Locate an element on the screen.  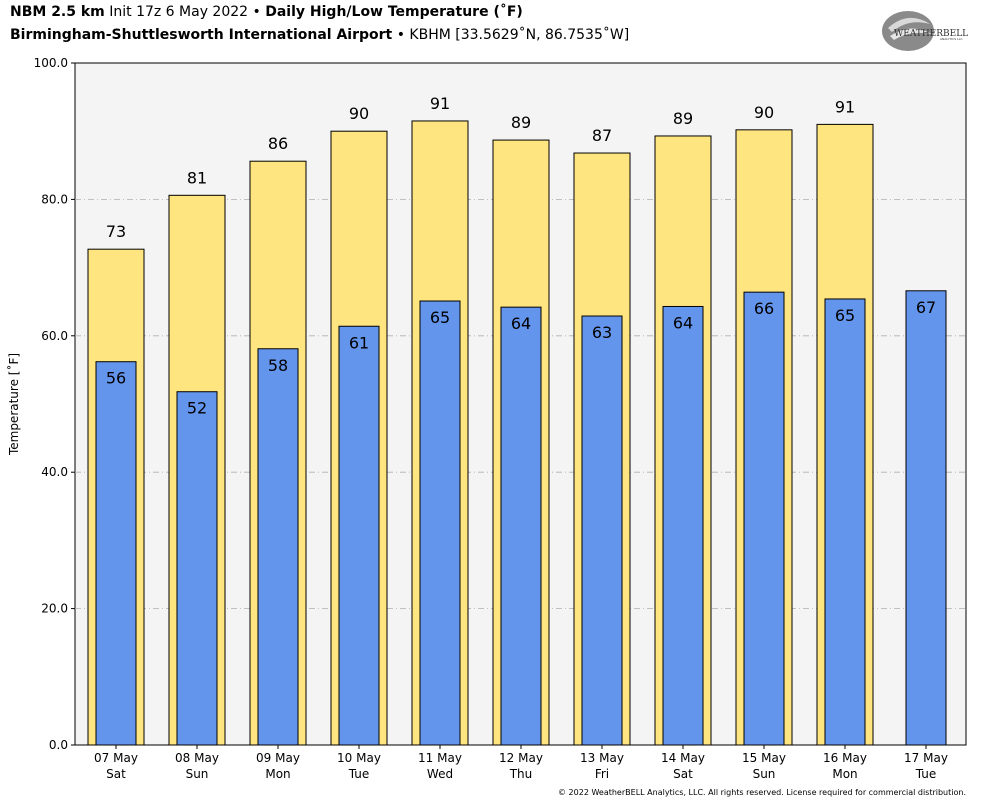
y-tick-label: 0.0 is located at coordinates (58, 745).